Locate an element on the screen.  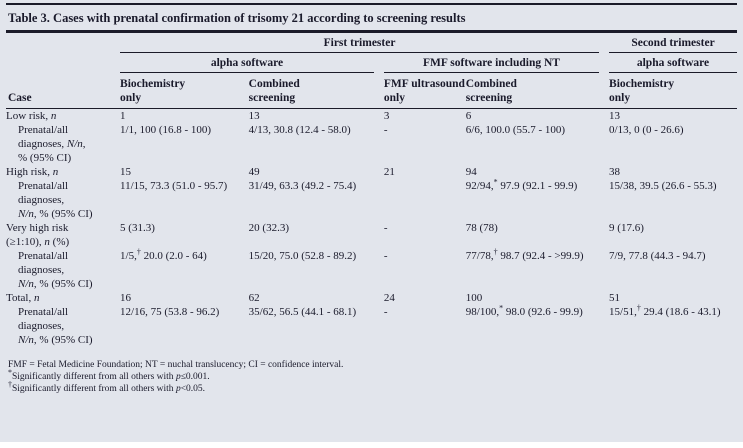
trimester-group-row: First trimester Second trimester is located at coordinates (371, 43).